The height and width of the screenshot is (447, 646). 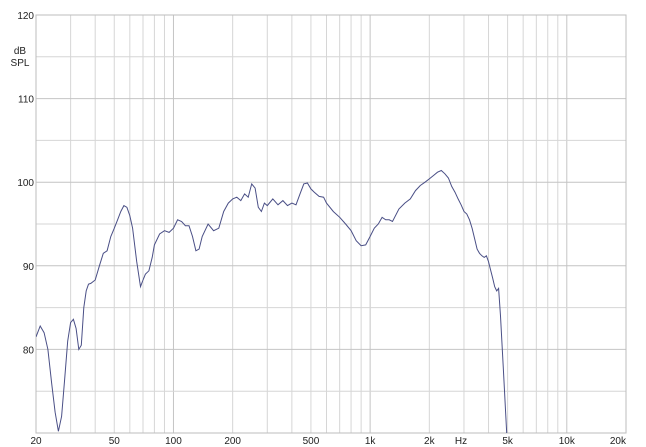 What do you see at coordinates (328, 441) in the screenshot?
I see `x-axis-tick-labels: 20 50 100 200 500 1k 2k 5k 10k 20k` at bounding box center [328, 441].